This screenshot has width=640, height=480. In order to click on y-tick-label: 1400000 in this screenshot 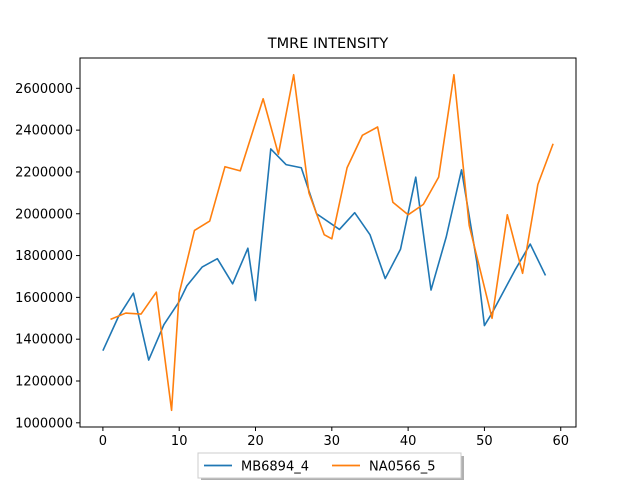, I will do `click(44, 340)`.